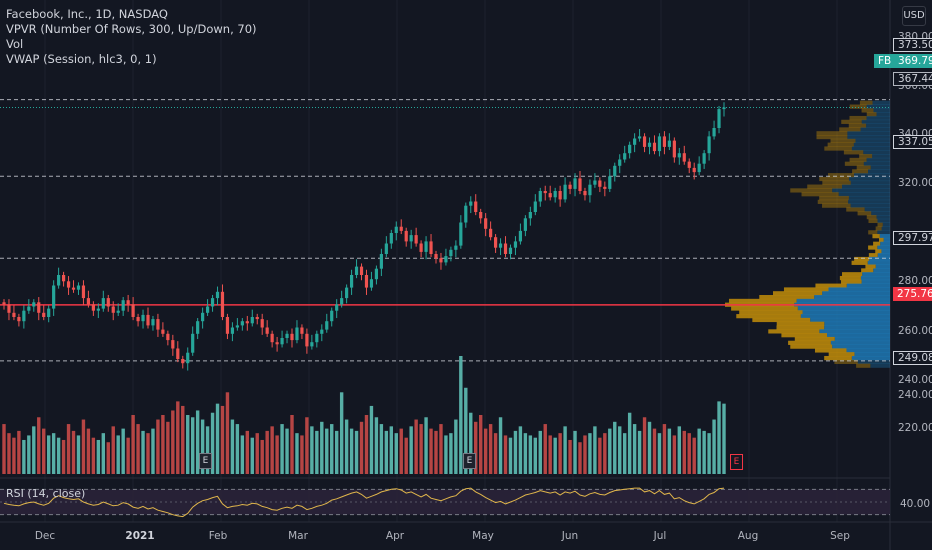 The image size is (932, 550). Describe the element at coordinates (131, 29) in the screenshot. I see `vpvr-indicator-label: VPVR (Number Of Rows, 300, Up/Down, 70)` at that location.